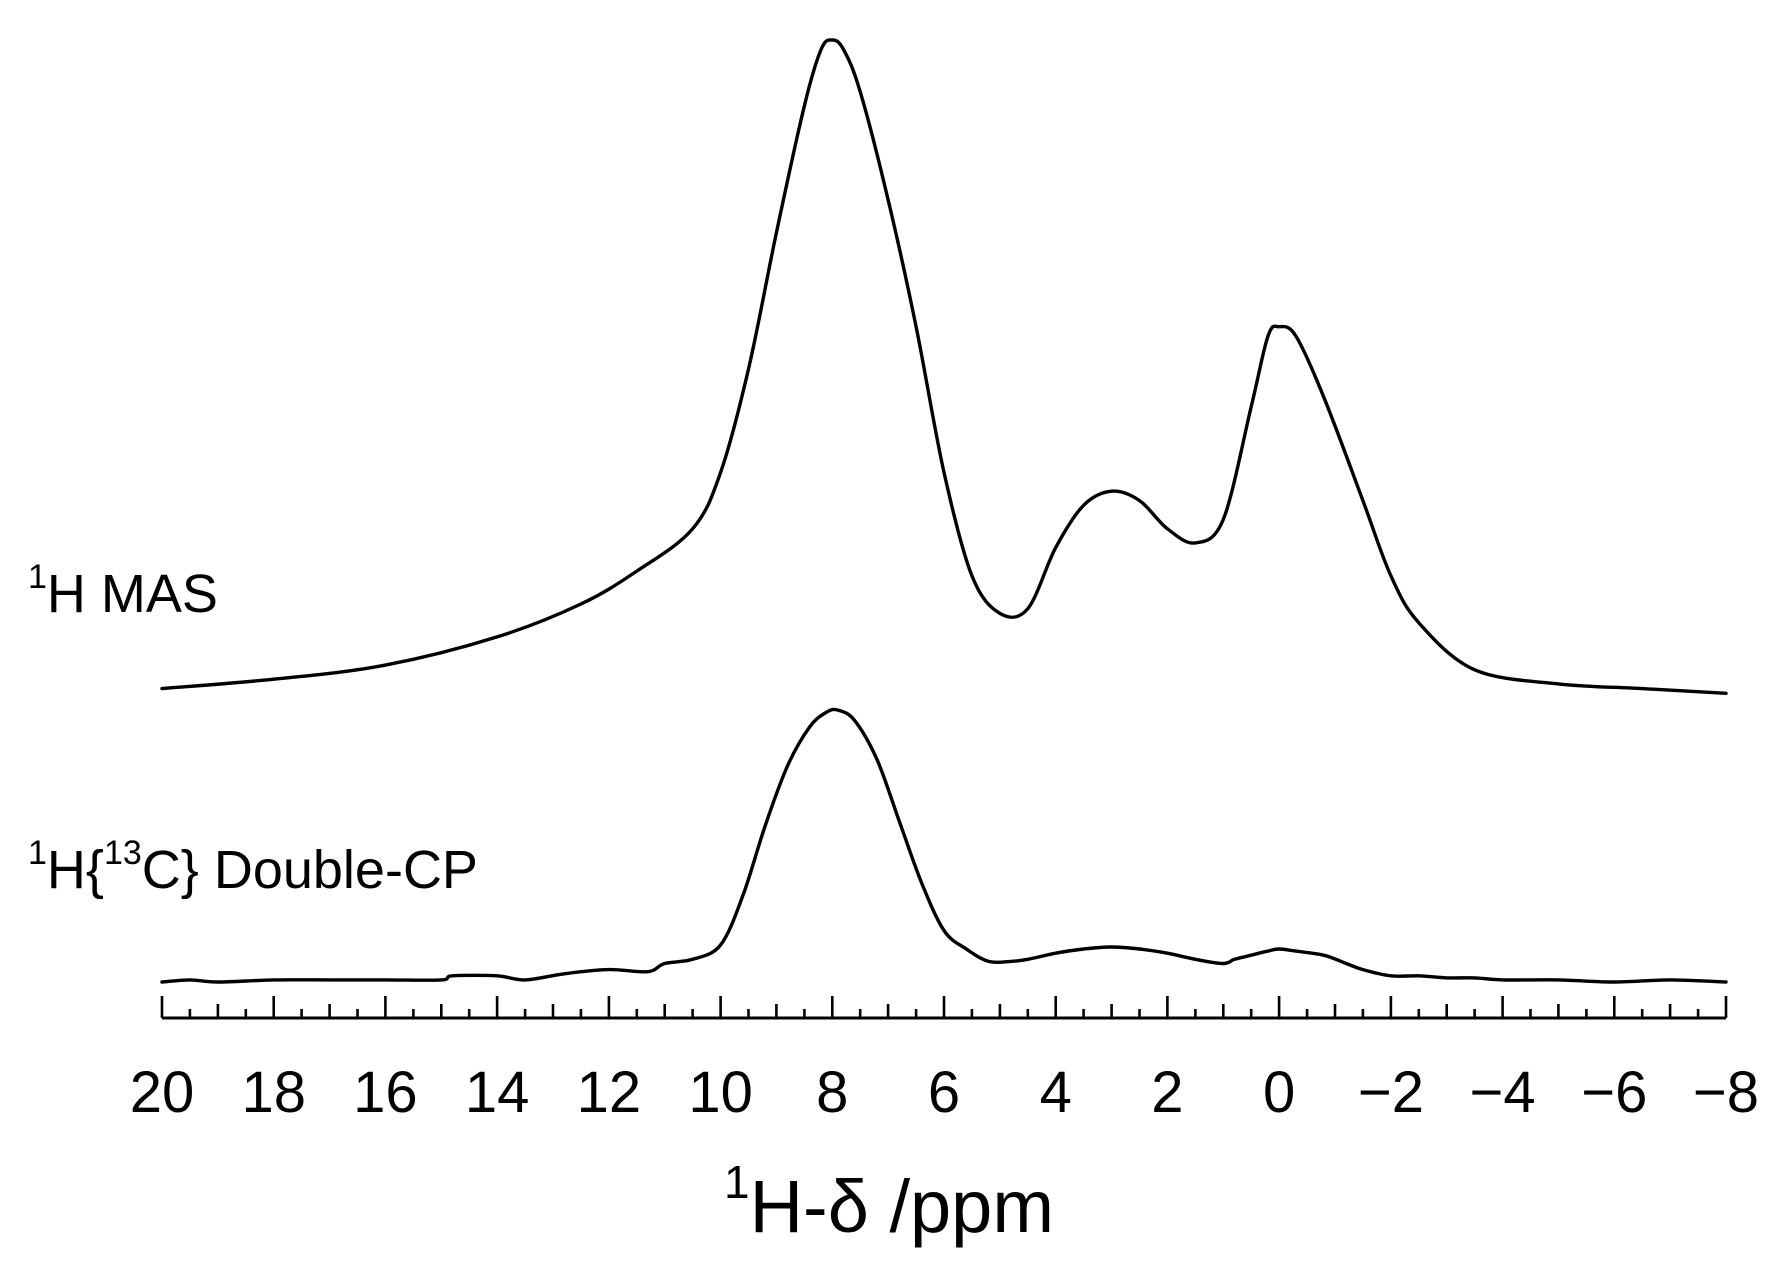 The width and height of the screenshot is (1779, 1266). Describe the element at coordinates (1726, 1092) in the screenshot. I see `x-tick-label: −8` at that location.